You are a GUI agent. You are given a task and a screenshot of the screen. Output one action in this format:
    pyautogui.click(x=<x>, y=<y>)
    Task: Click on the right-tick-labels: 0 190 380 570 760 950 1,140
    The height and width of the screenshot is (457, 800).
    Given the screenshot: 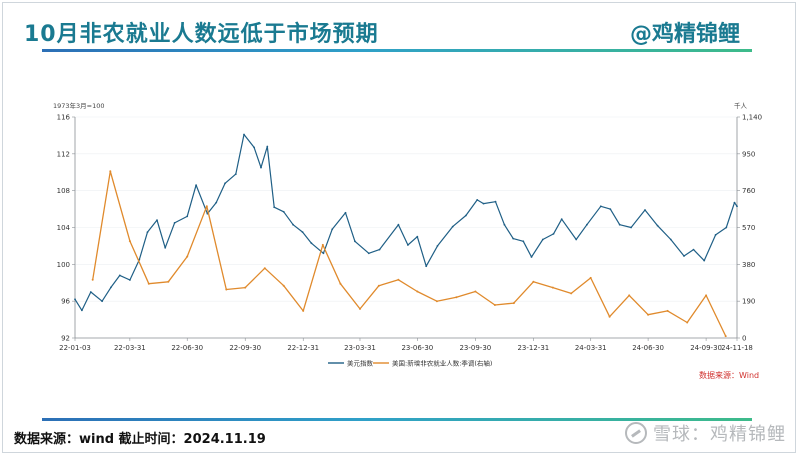 What is the action you would take?
    pyautogui.click(x=749, y=228)
    